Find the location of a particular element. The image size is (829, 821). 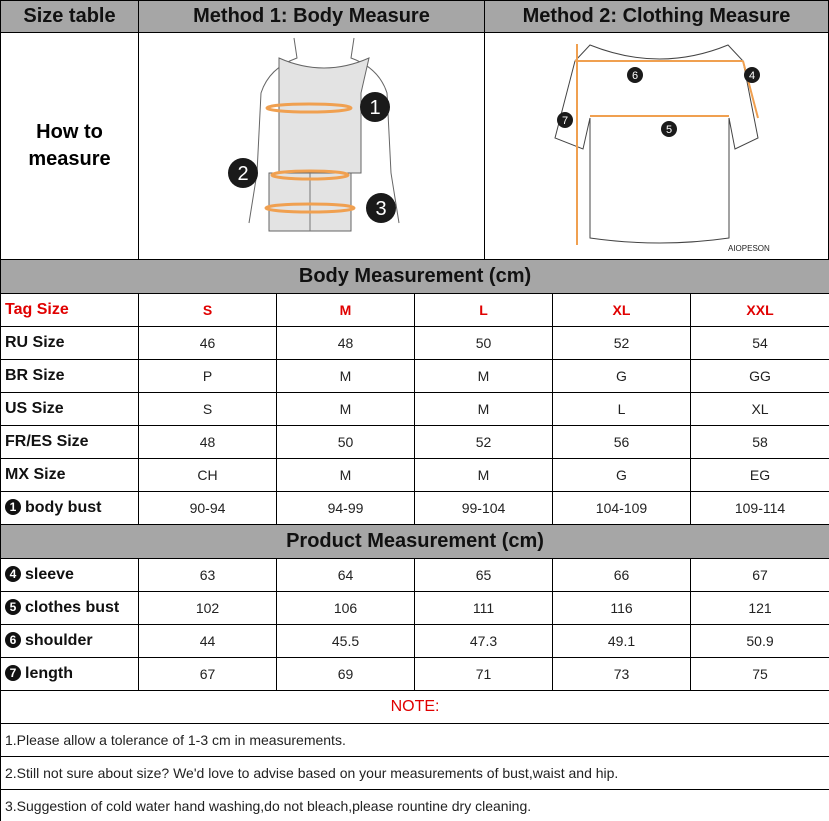

table-cell: P is located at coordinates (207, 376).